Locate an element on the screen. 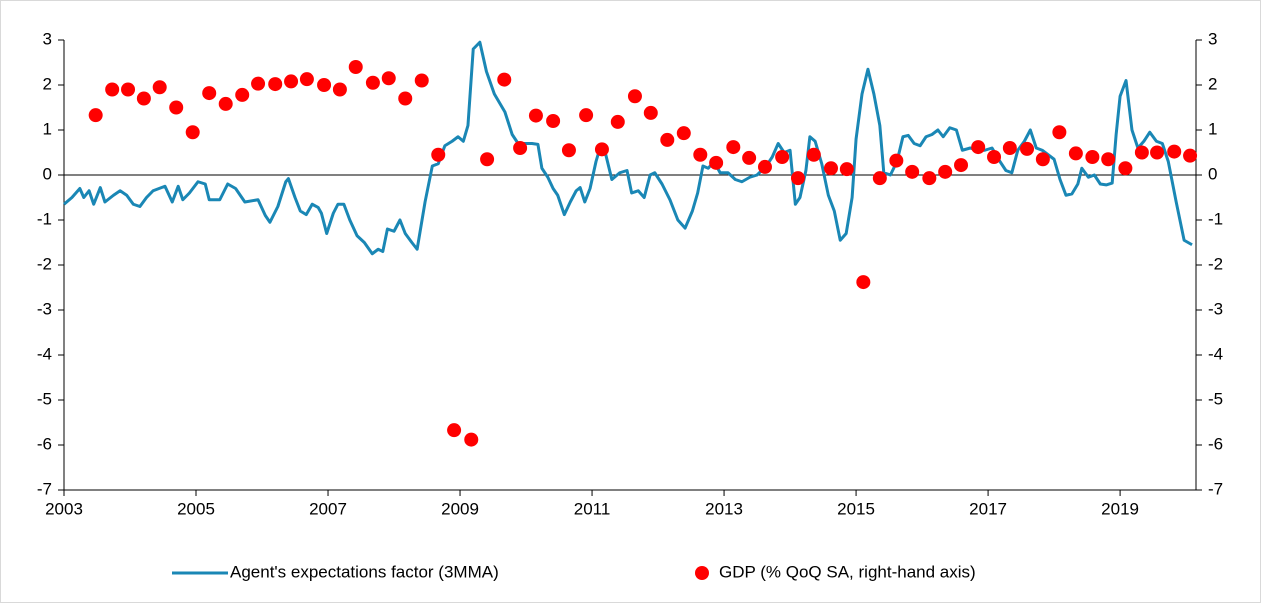  y-tick-label: 2 is located at coordinates (47, 83).